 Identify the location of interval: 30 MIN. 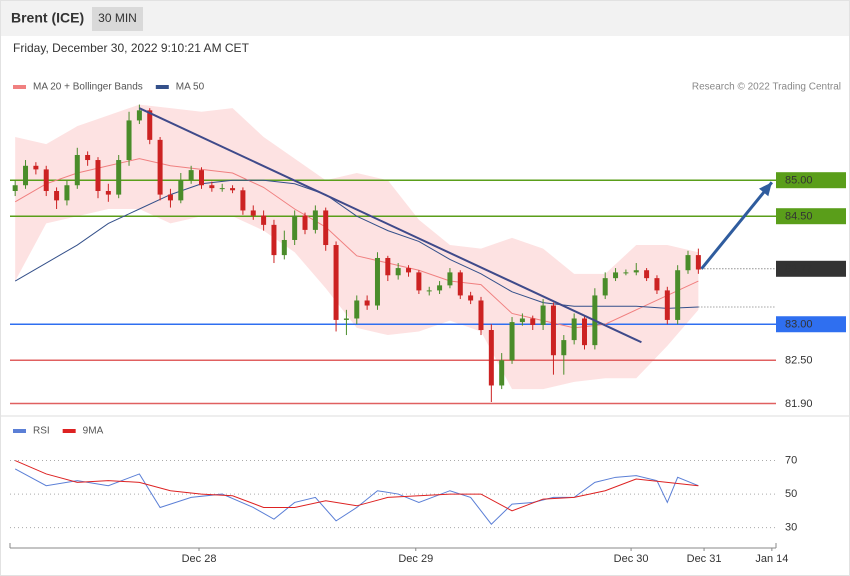
(117, 18).